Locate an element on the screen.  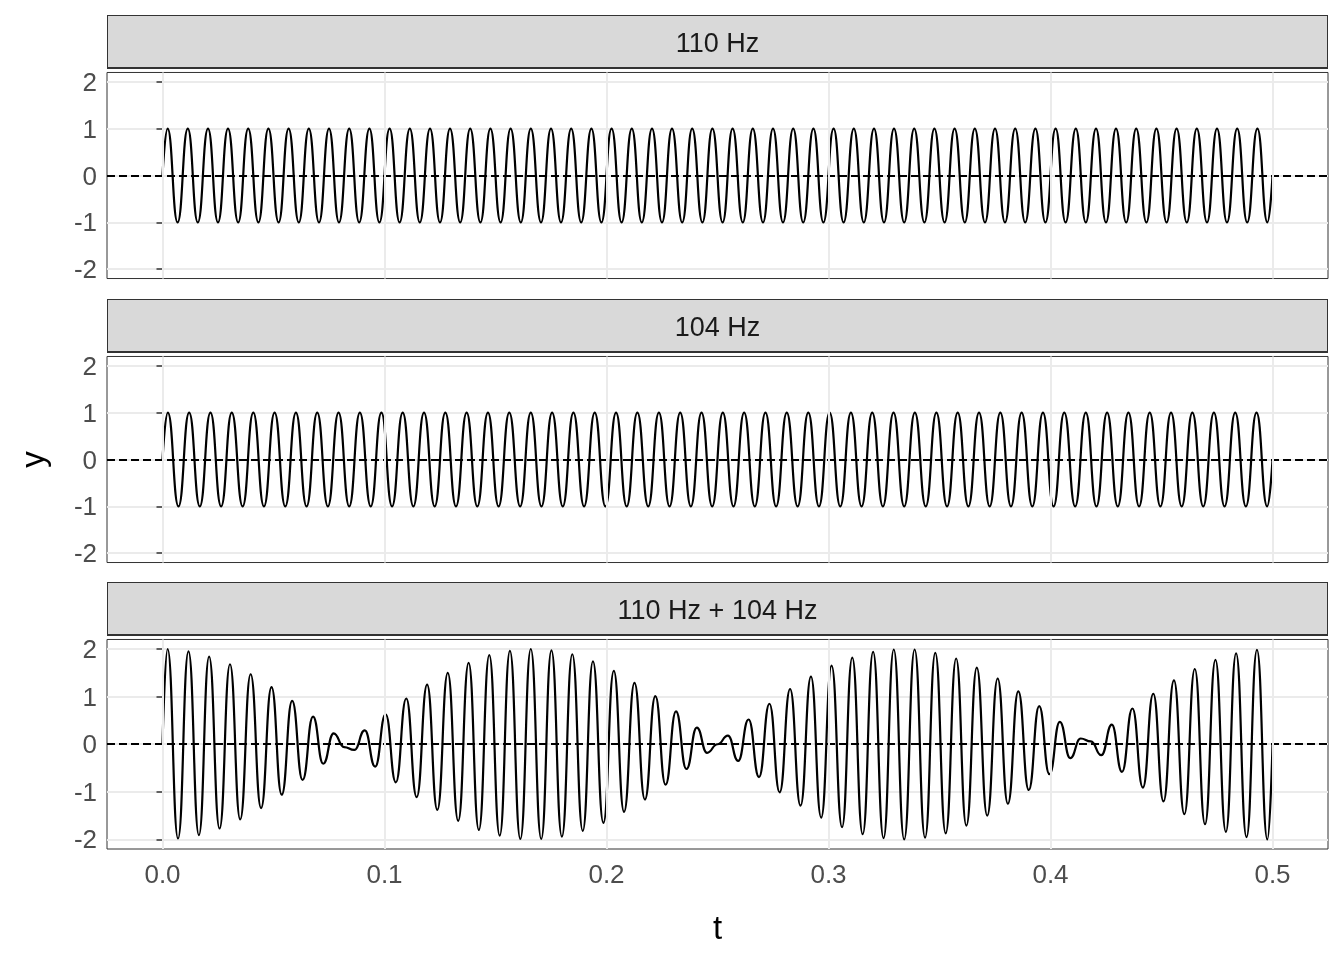
chart-title: 110 Hz + 104 Hz is located at coordinates (717, 609).